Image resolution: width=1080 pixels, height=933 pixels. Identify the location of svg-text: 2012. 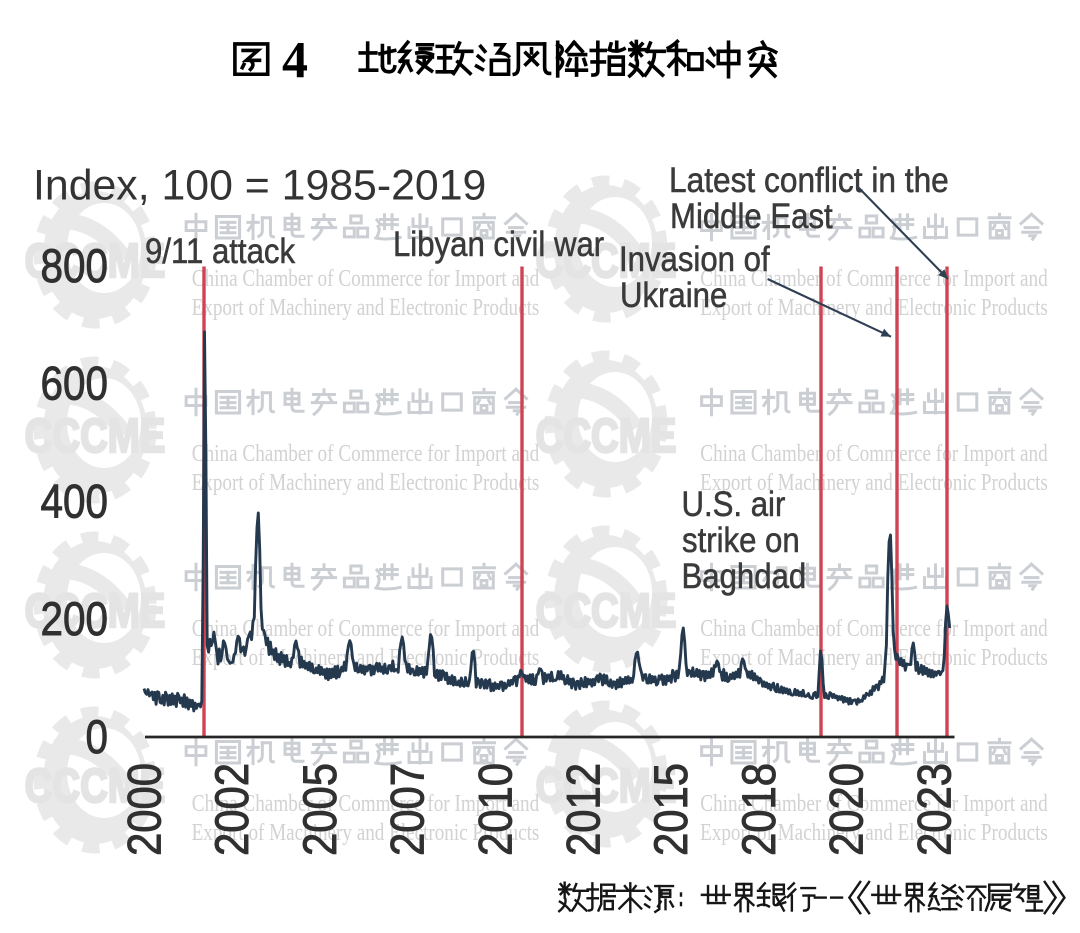
(584, 809).